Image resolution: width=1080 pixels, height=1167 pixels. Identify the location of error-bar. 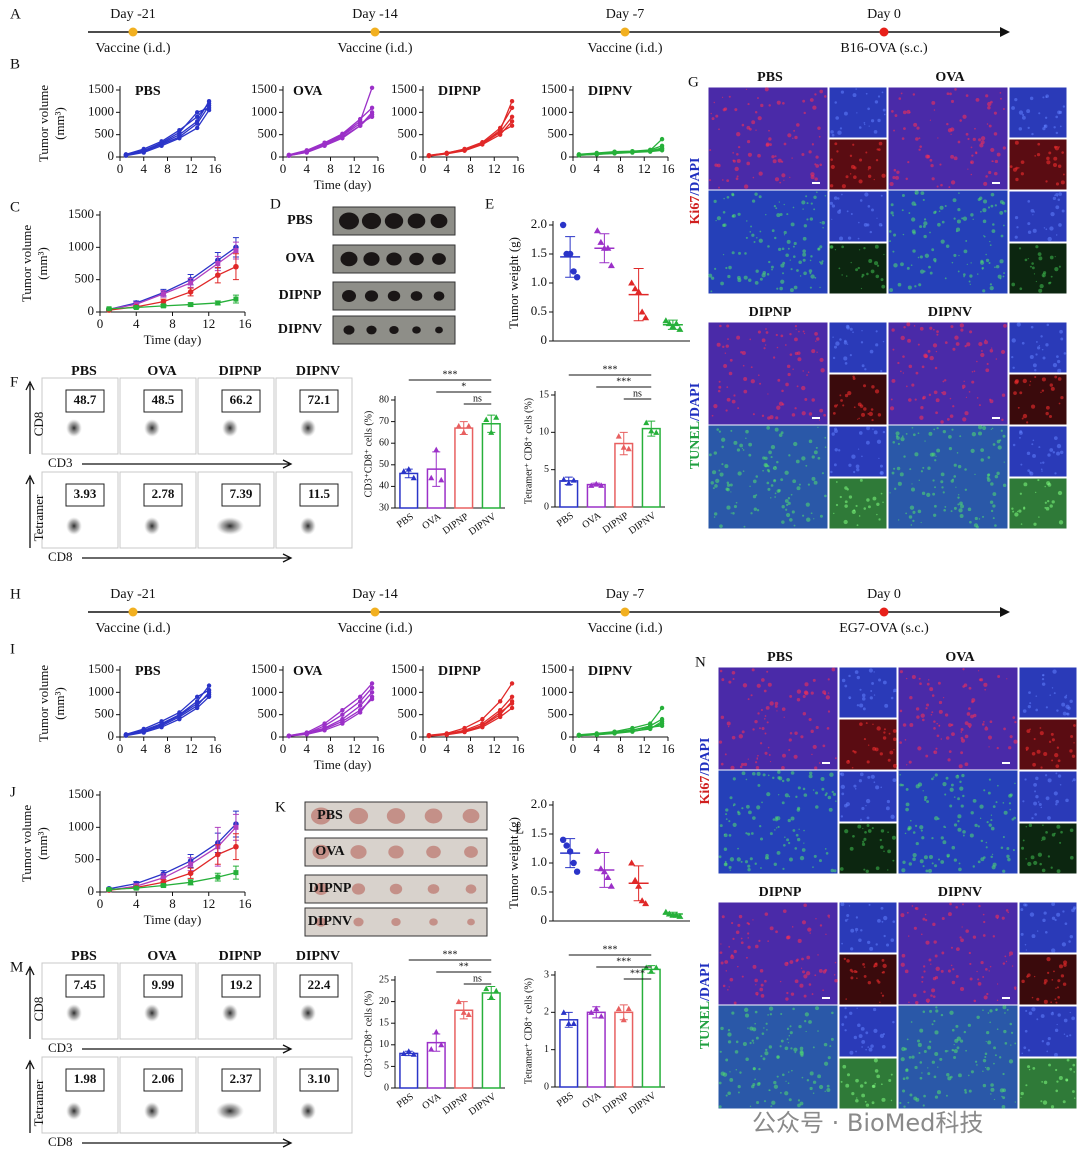
(638, 883).